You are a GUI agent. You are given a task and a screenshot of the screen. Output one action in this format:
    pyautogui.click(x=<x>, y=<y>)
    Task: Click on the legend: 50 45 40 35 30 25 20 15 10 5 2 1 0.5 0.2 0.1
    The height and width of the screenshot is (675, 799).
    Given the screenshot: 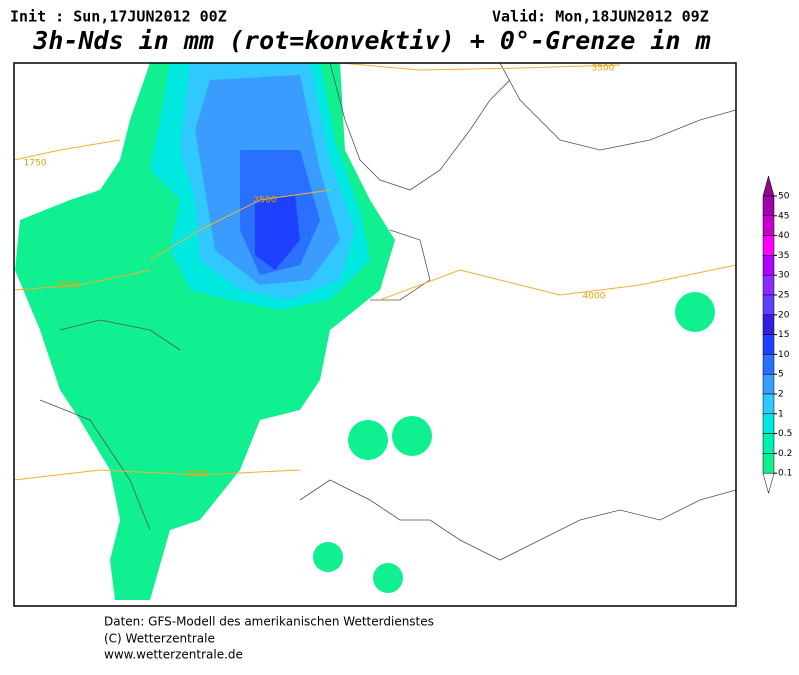 What is the action you would take?
    pyautogui.click(x=777, y=335)
    